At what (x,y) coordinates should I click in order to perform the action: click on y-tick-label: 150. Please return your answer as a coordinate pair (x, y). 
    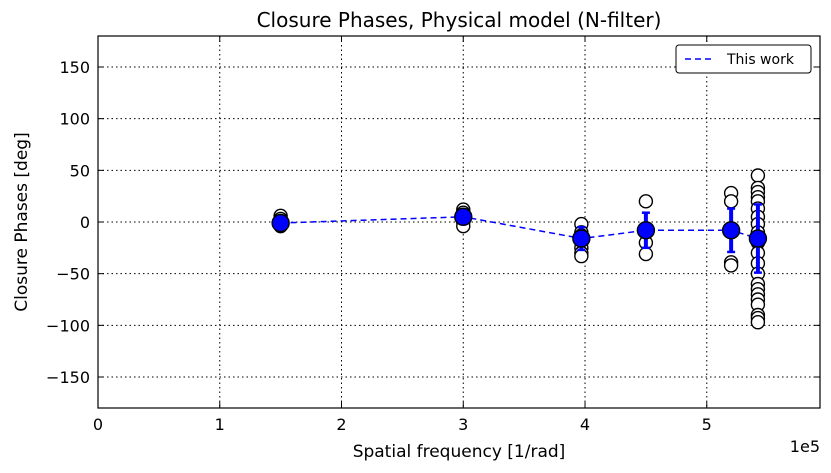
    Looking at the image, I should click on (74, 67).